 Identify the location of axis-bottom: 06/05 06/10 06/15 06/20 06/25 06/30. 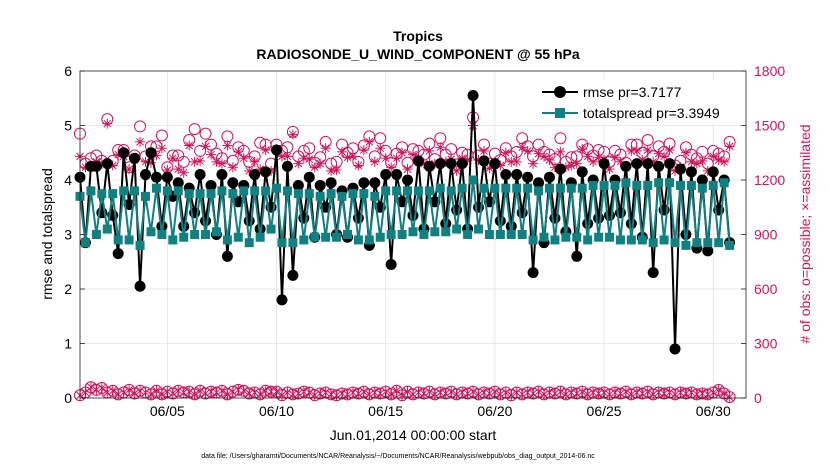
(440, 406).